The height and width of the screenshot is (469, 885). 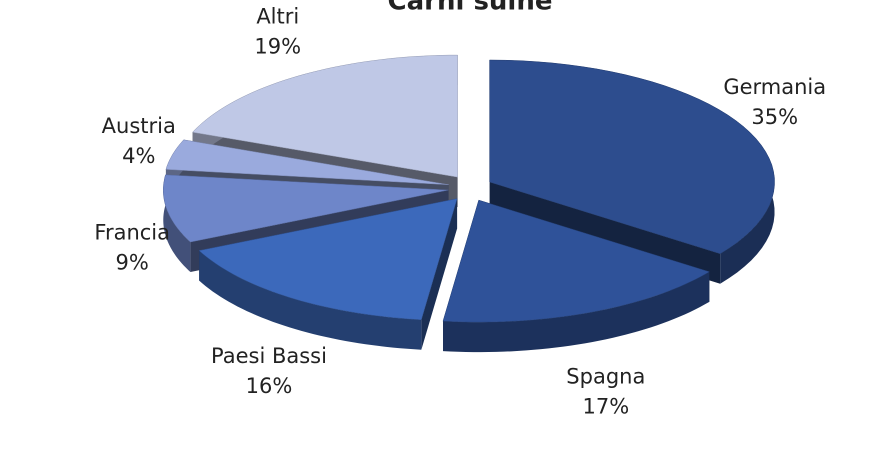 What do you see at coordinates (774, 117) in the screenshot?
I see `slice-value-label: 35%` at bounding box center [774, 117].